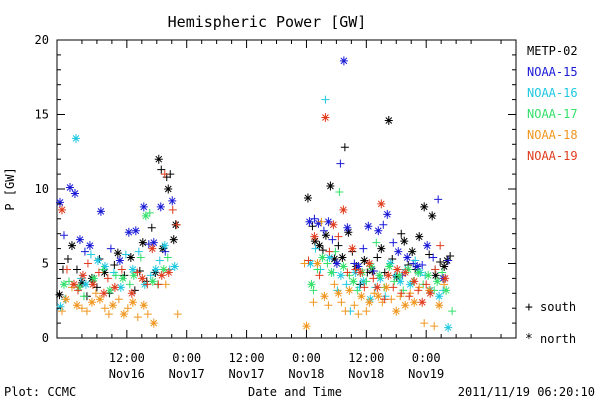  Describe the element at coordinates (45, 264) in the screenshot. I see `y-tick-label: 5` at that location.